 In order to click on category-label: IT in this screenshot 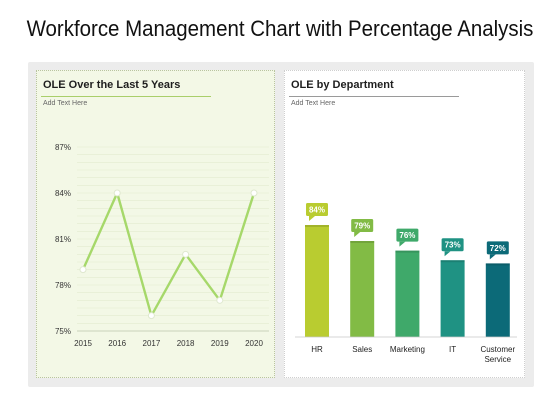, I will do `click(452, 349)`.